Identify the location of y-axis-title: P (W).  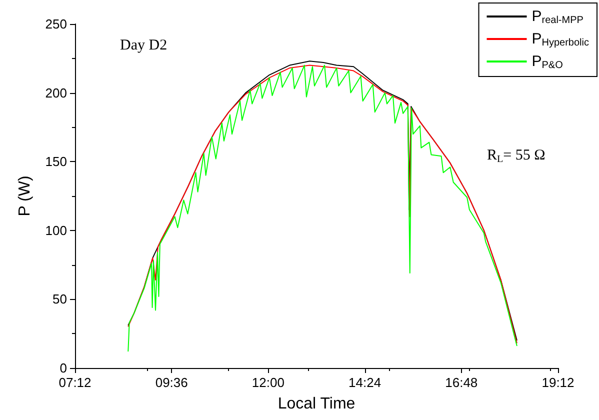
(25, 196).